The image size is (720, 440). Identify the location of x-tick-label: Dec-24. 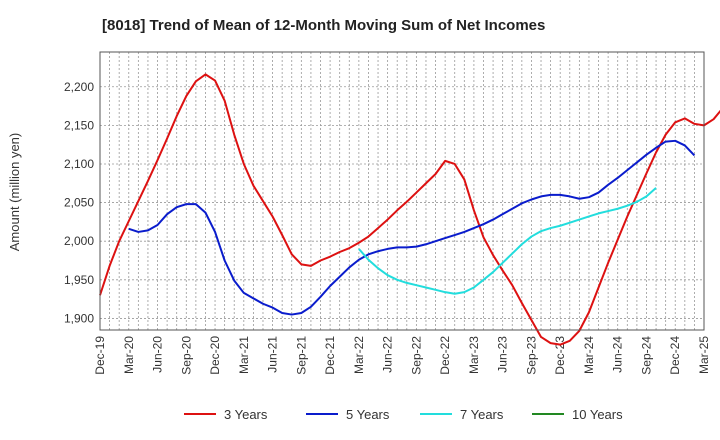
(675, 355).